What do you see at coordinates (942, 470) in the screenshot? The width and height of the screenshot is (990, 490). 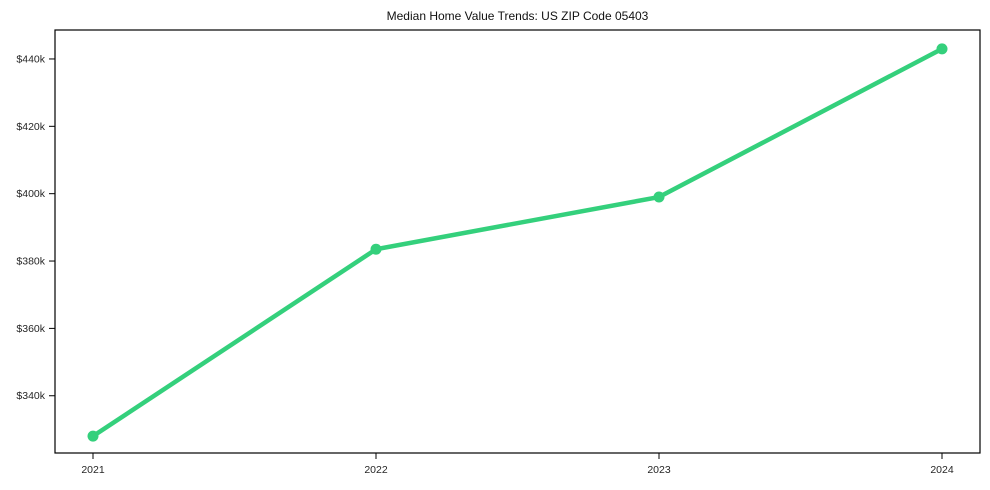 I see `x-tick-label: 2024` at bounding box center [942, 470].